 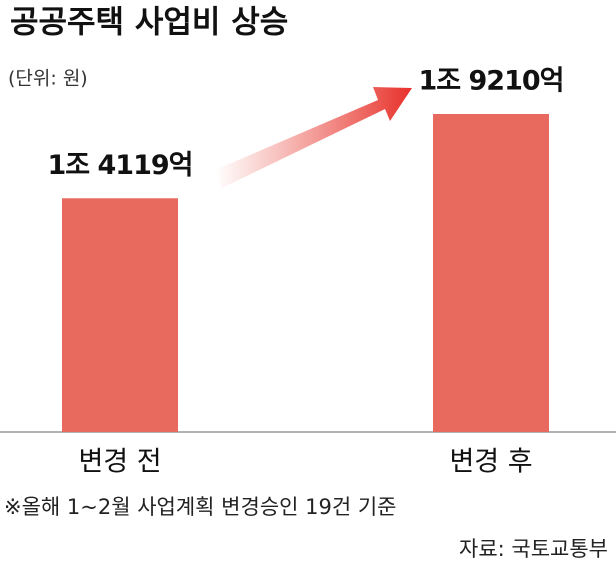 I want to click on chart-title: 공공주택 사업비 상승, so click(x=149, y=23).